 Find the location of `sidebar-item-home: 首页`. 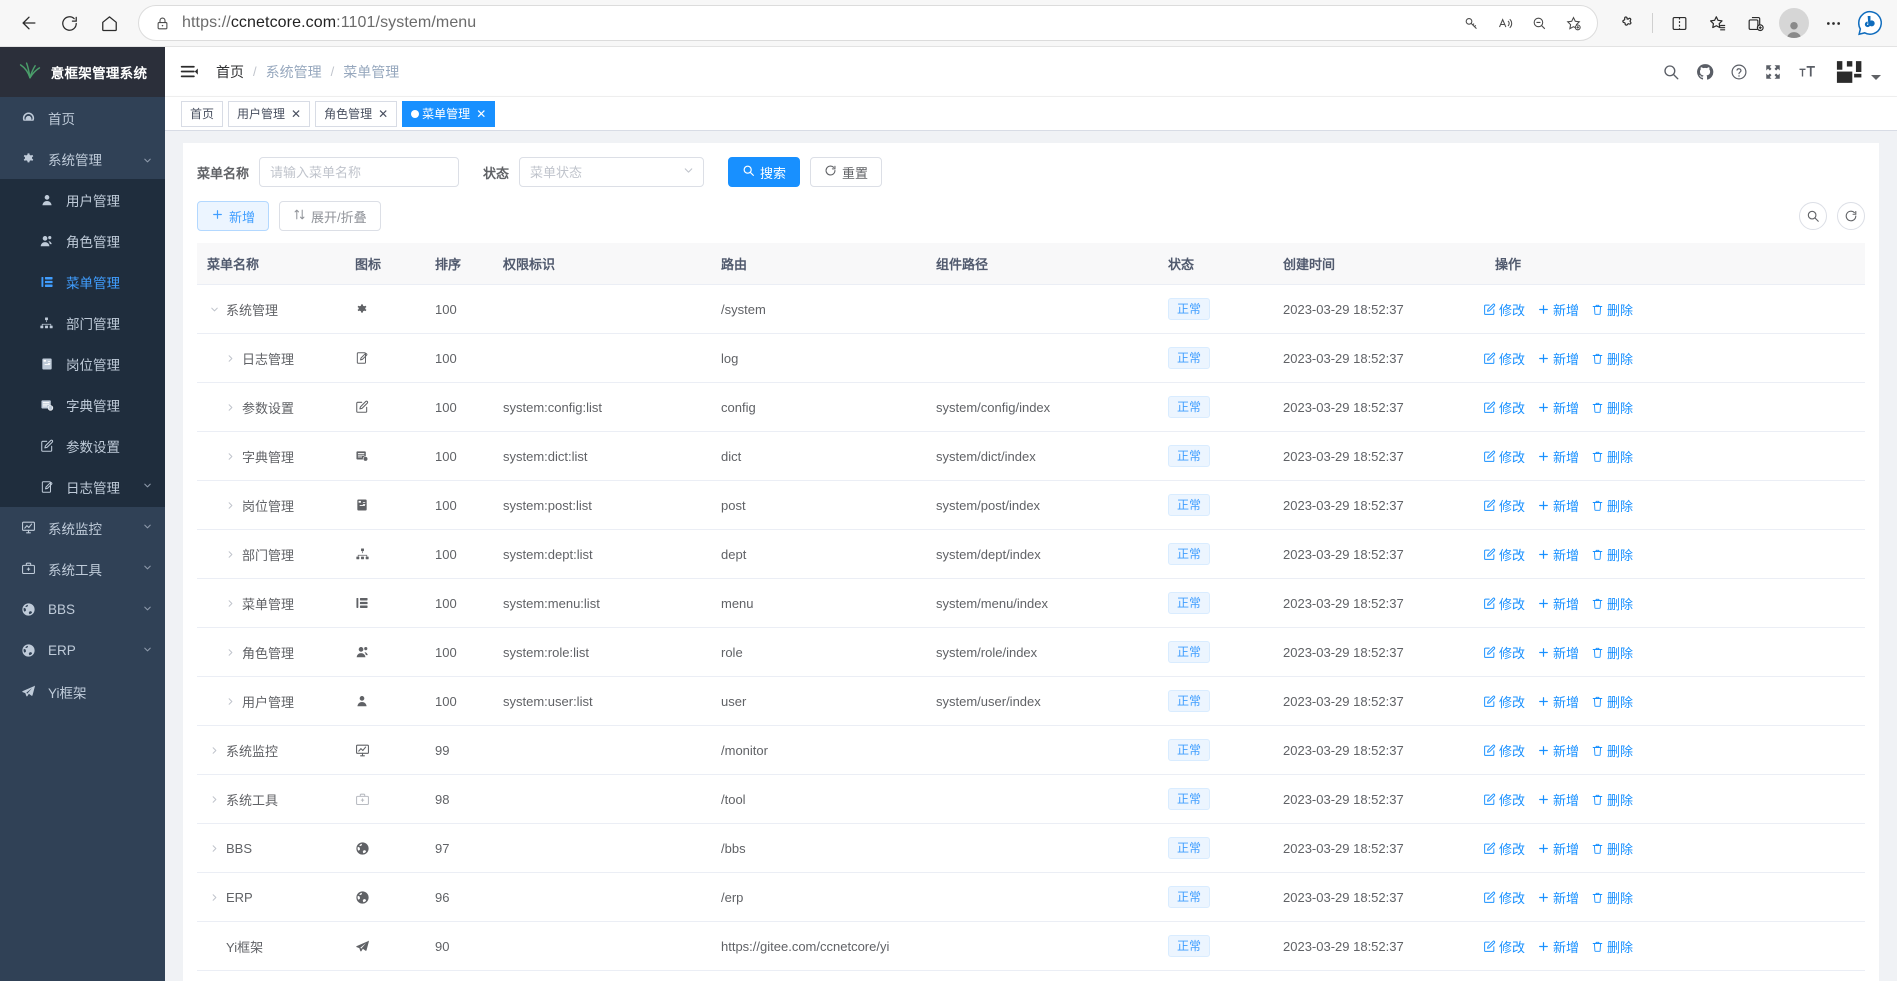

sidebar-item-home: 首页 is located at coordinates (82, 117).